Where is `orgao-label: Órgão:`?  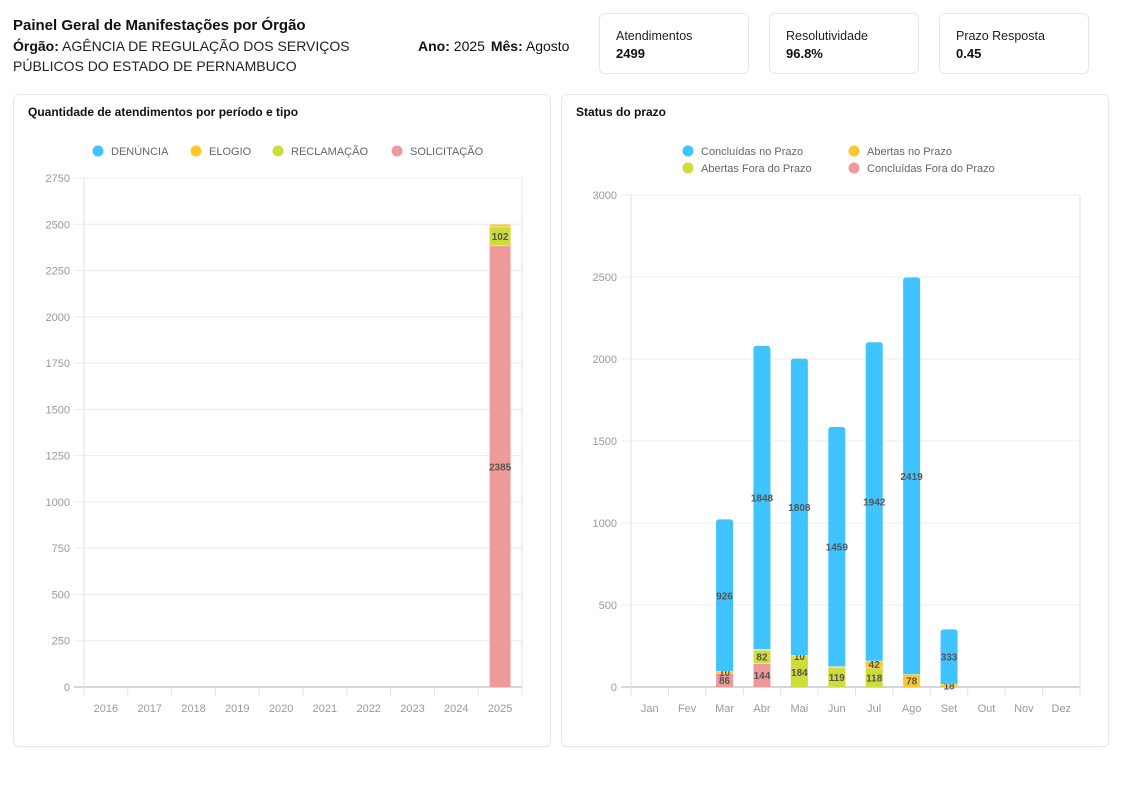
orgao-label: Órgão: is located at coordinates (36, 46).